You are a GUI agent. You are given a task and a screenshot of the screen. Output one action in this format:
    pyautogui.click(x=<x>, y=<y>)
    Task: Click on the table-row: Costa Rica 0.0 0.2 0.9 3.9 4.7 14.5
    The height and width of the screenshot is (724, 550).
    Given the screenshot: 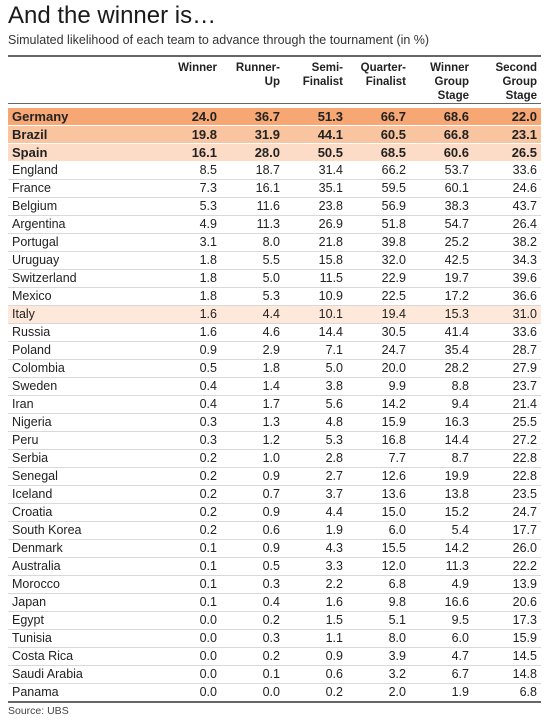 What is the action you would take?
    pyautogui.click(x=274, y=656)
    